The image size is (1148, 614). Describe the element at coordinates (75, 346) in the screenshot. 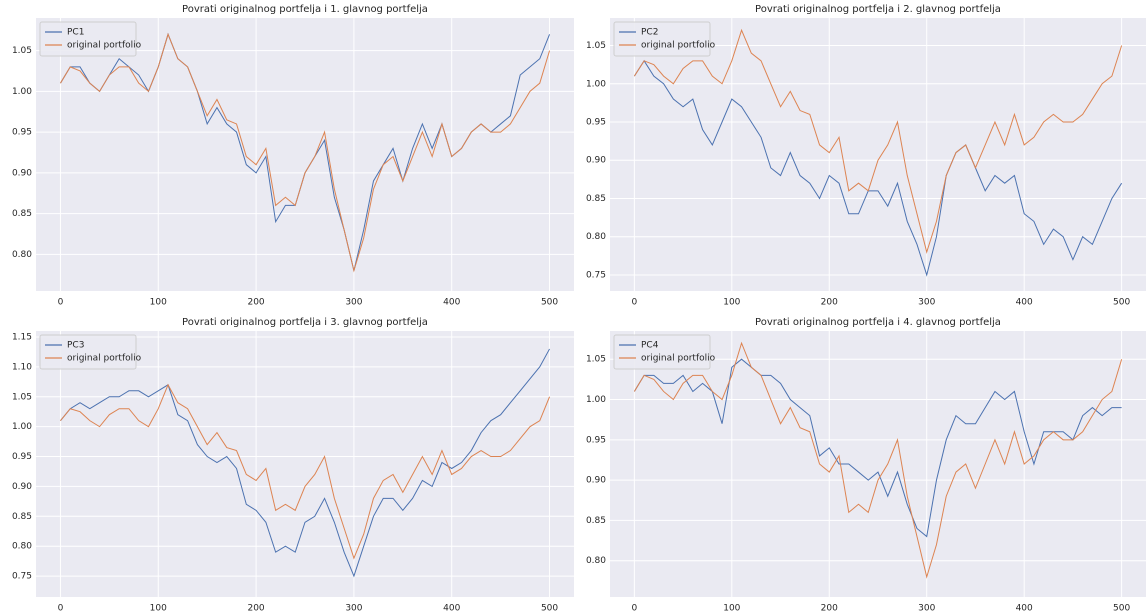

I see `legend-label: PC3` at that location.